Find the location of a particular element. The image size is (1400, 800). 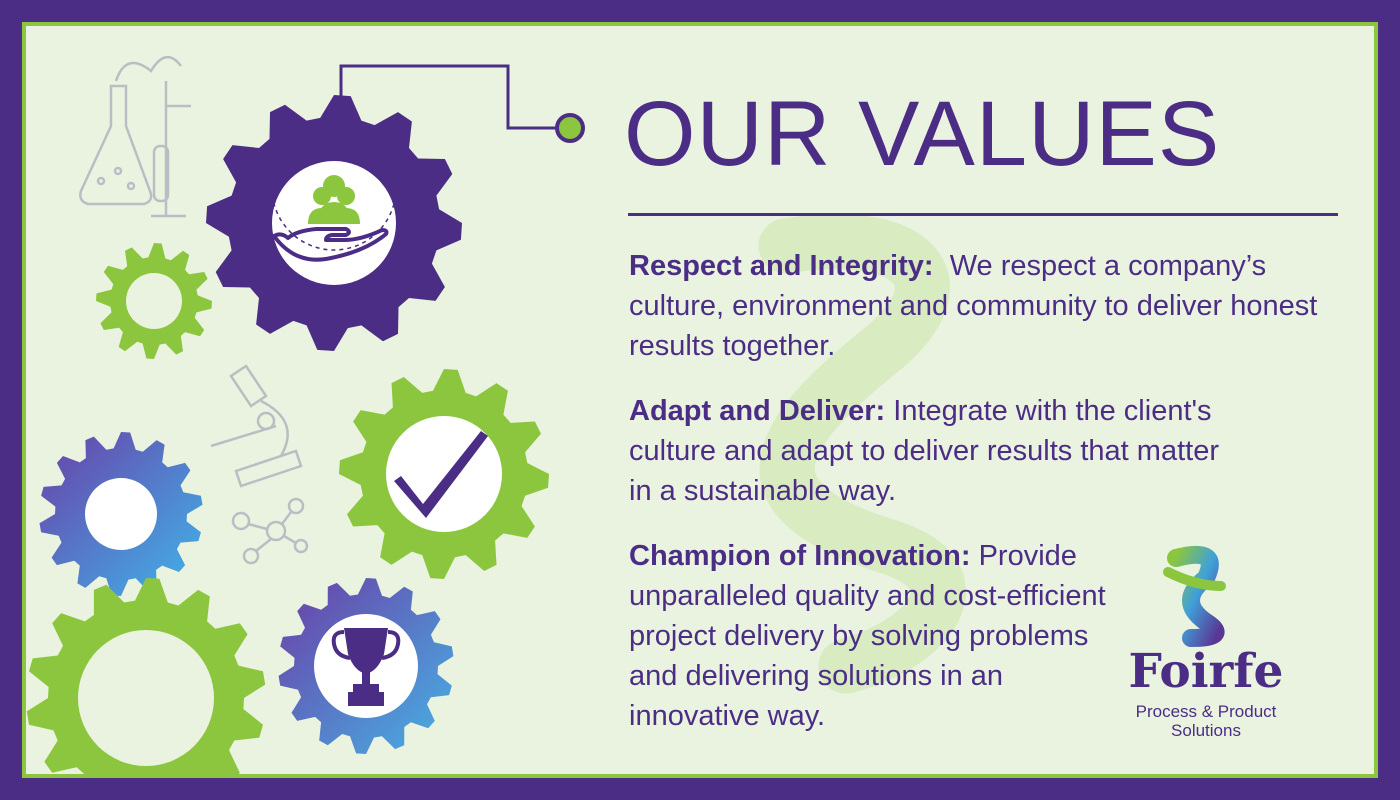

logo-tagline: Process & Product Solutions is located at coordinates (1206, 721).